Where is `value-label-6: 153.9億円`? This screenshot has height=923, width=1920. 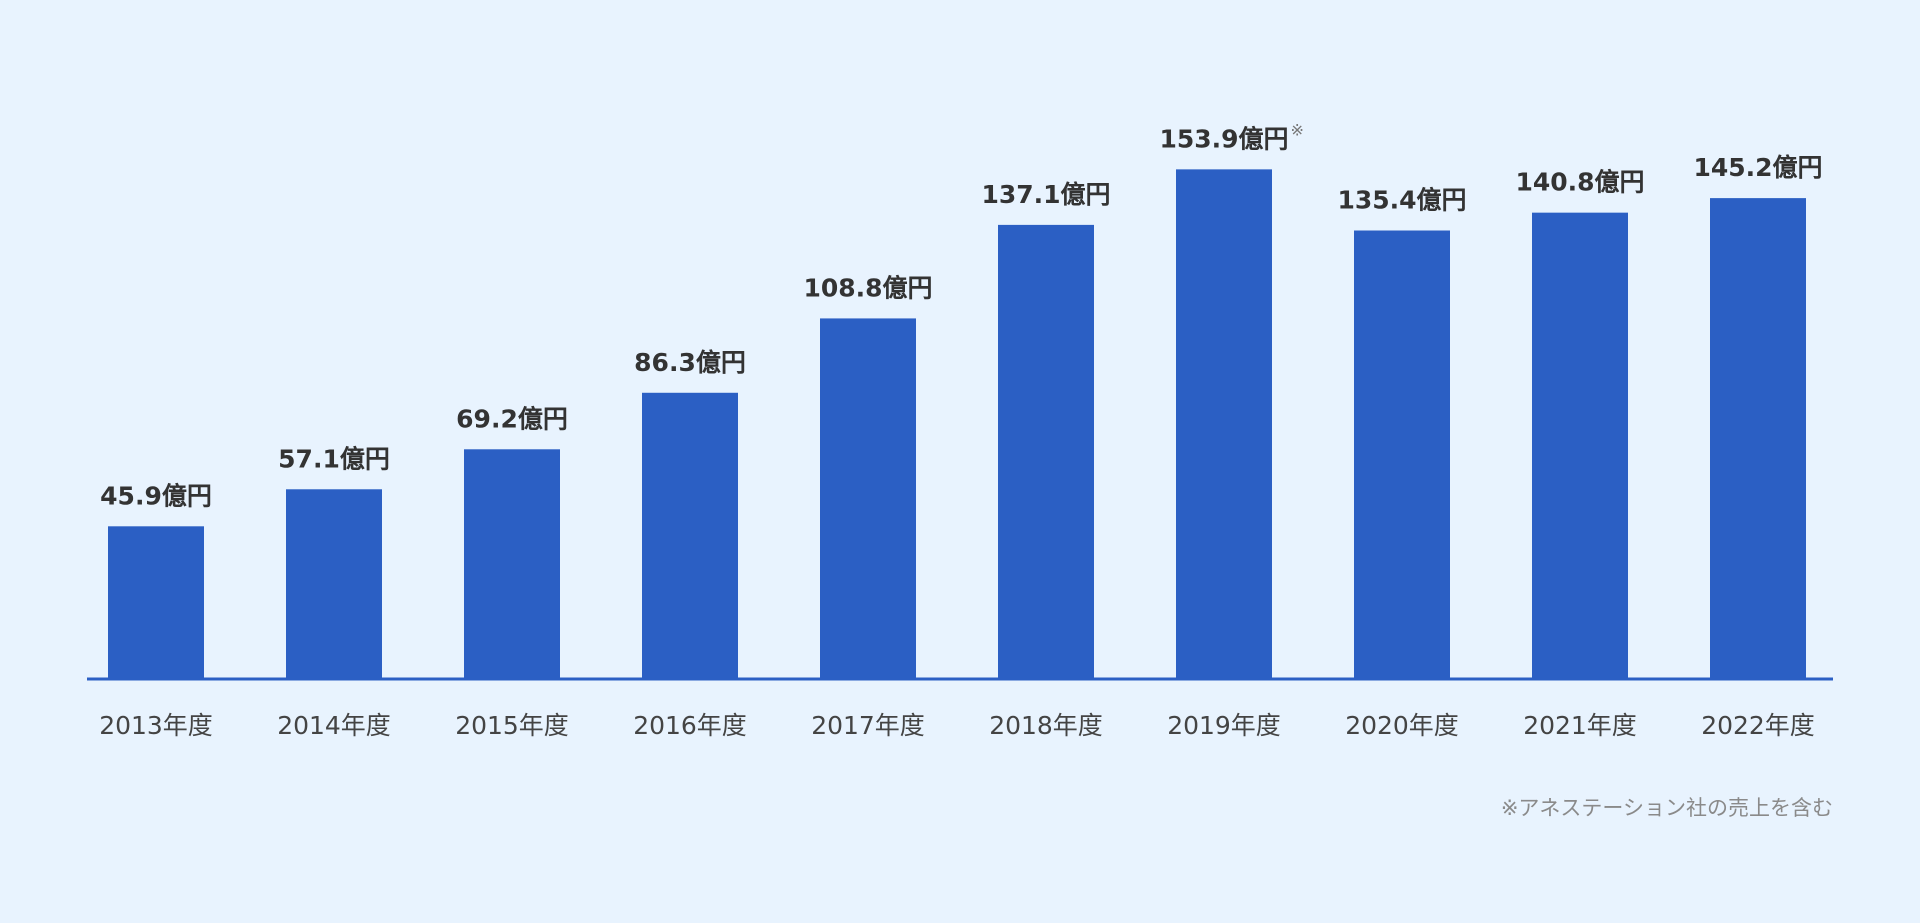
value-label-6: 153.9億円 is located at coordinates (1223, 138).